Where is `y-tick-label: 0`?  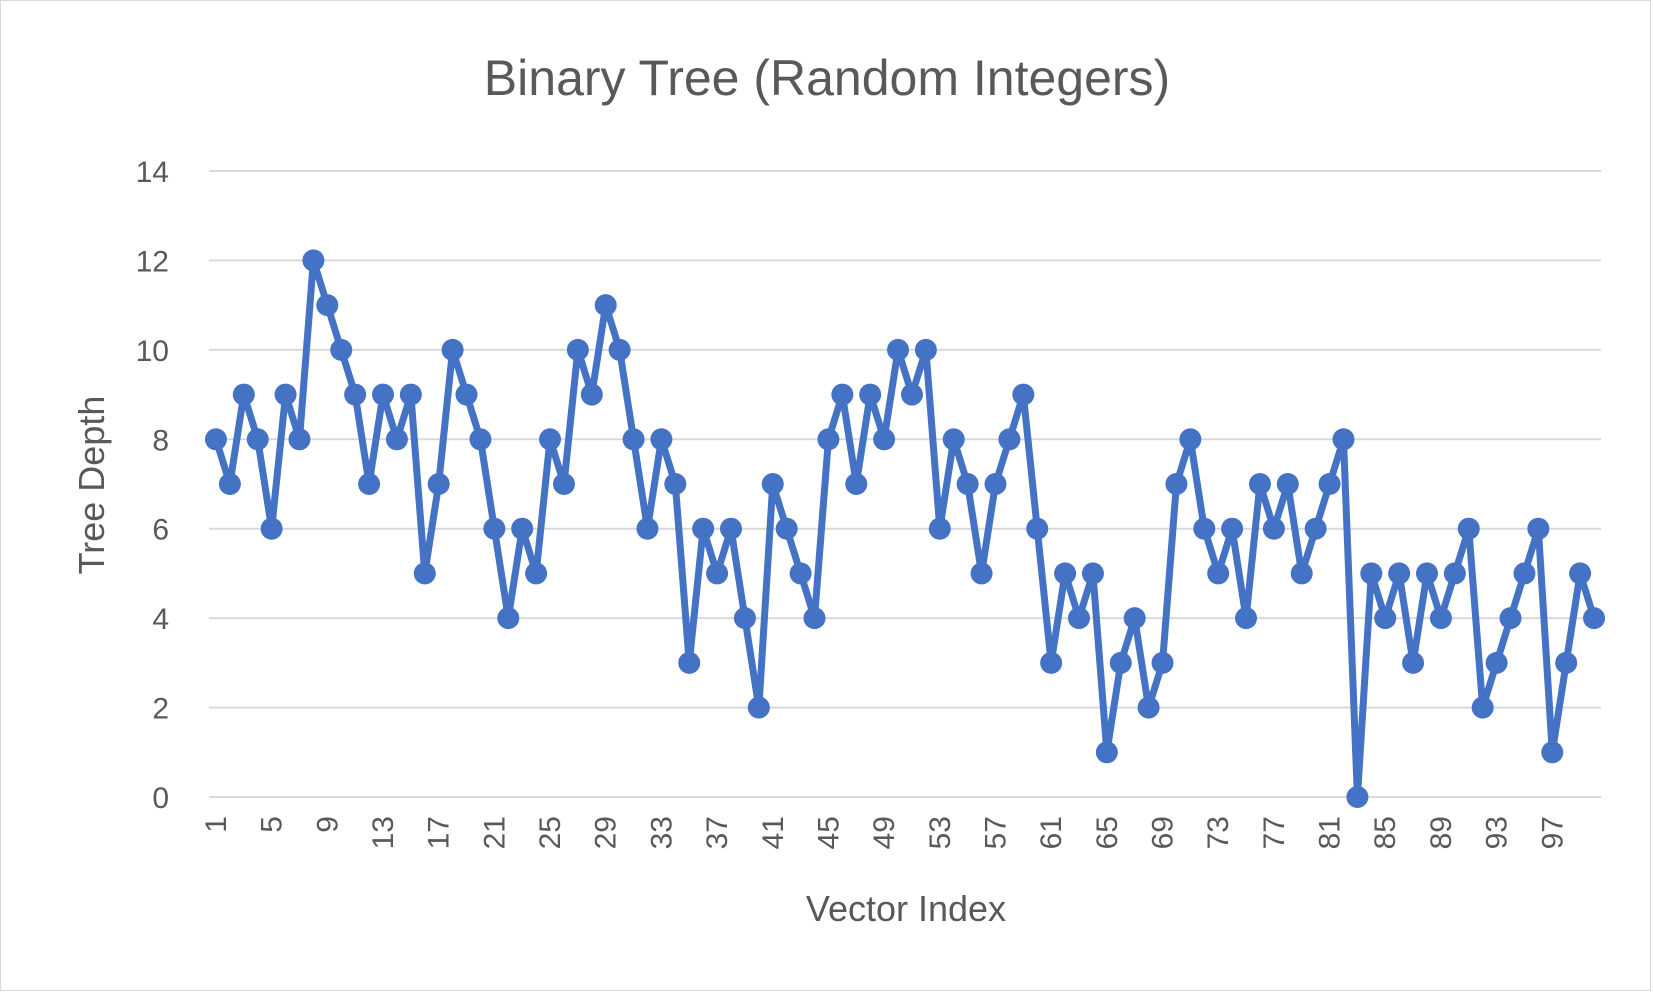
y-tick-label: 0 is located at coordinates (160, 798).